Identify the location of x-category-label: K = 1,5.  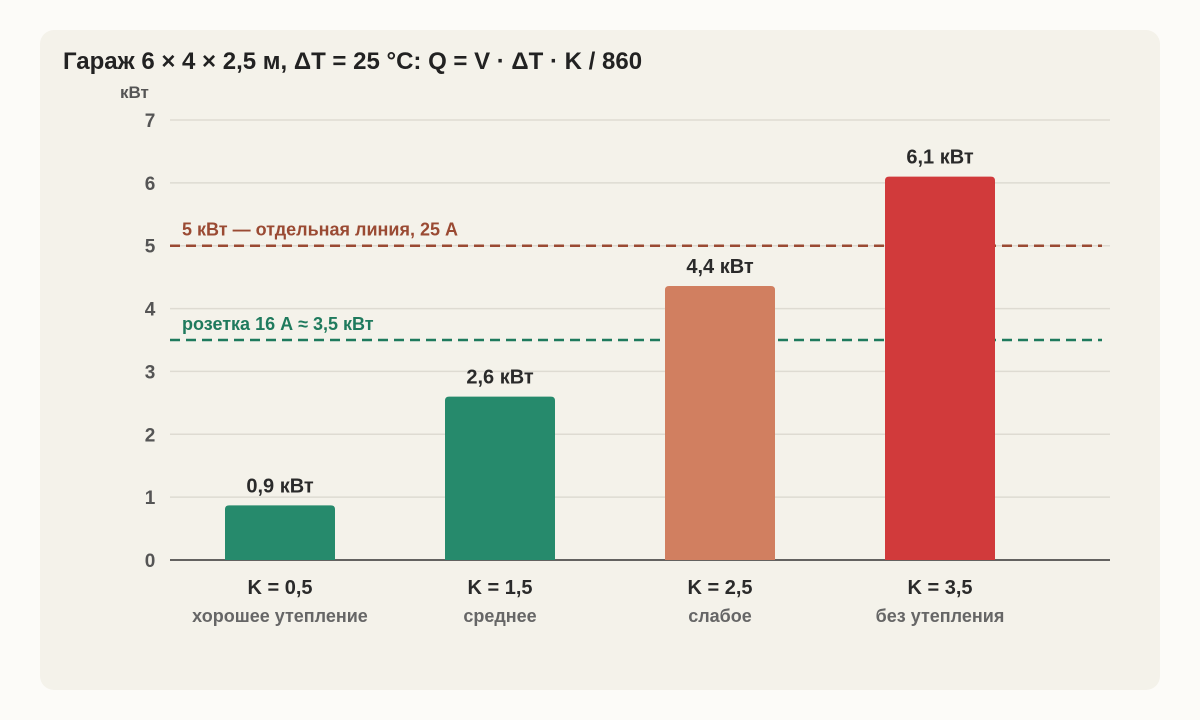
(499, 588).